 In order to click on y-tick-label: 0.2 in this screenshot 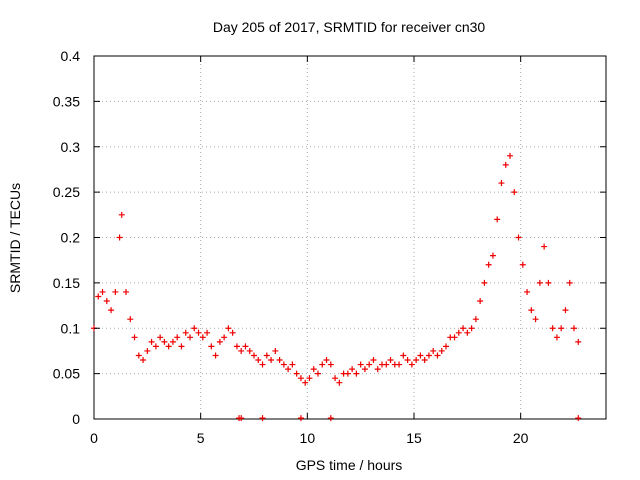, I will do `click(71, 238)`.